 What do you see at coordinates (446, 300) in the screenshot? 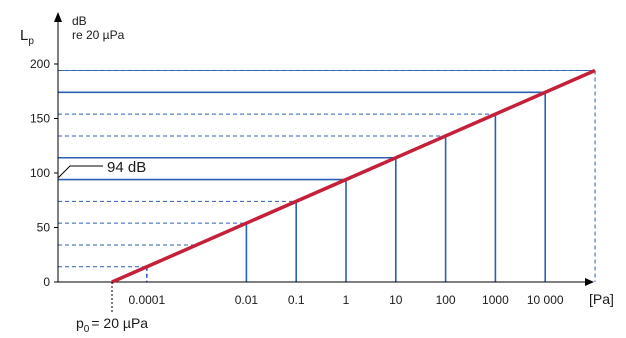
I see `x-tick-label-5: 100` at bounding box center [446, 300].